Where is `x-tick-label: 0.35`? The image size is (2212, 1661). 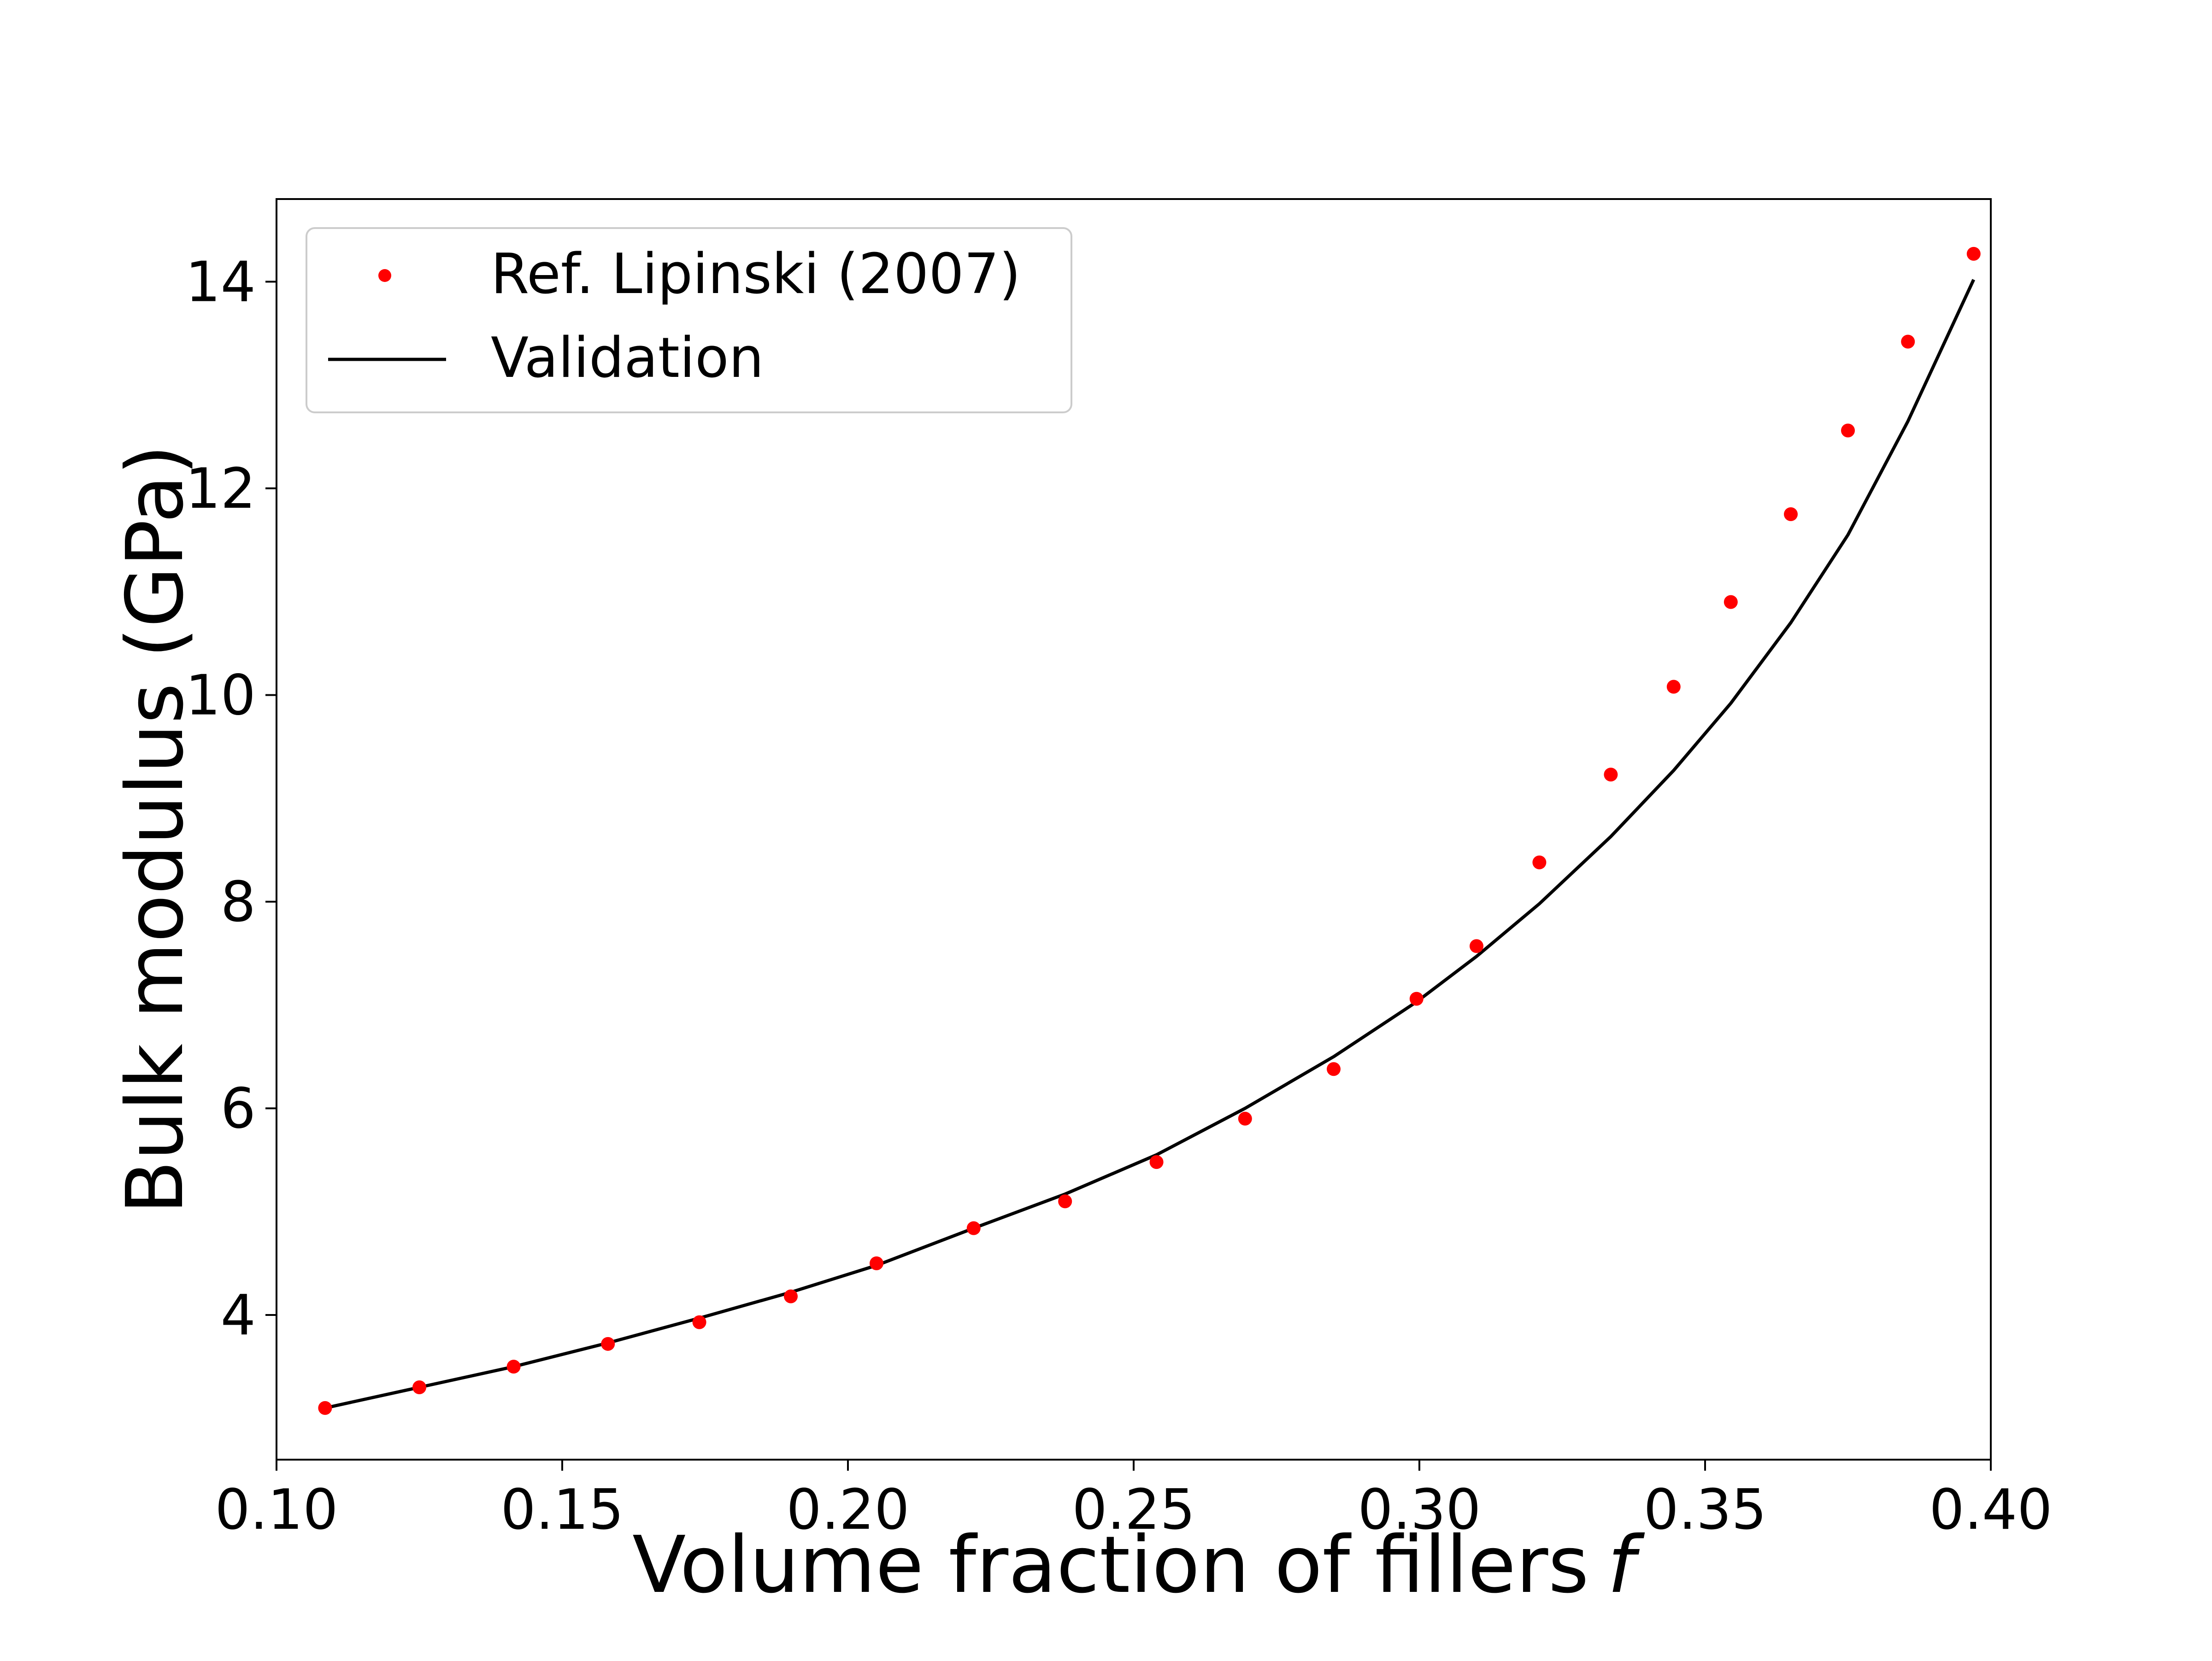
x-tick-label: 0.35 is located at coordinates (1704, 1510).